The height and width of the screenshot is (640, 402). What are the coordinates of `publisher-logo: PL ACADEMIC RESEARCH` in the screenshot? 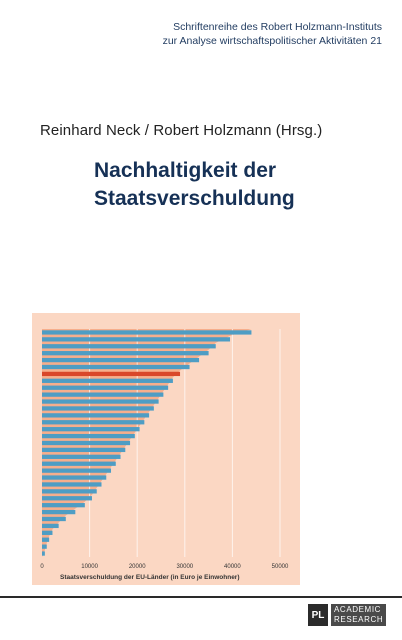 It's located at (347, 615).